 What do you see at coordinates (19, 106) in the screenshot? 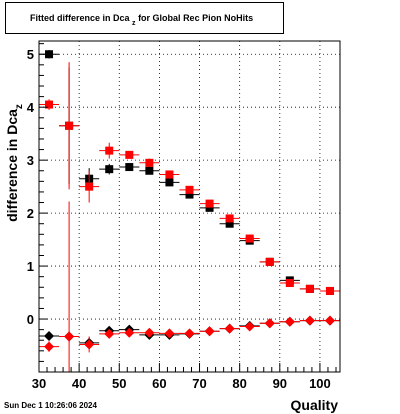
I see `y-axis-label-subscript: z` at bounding box center [19, 106].